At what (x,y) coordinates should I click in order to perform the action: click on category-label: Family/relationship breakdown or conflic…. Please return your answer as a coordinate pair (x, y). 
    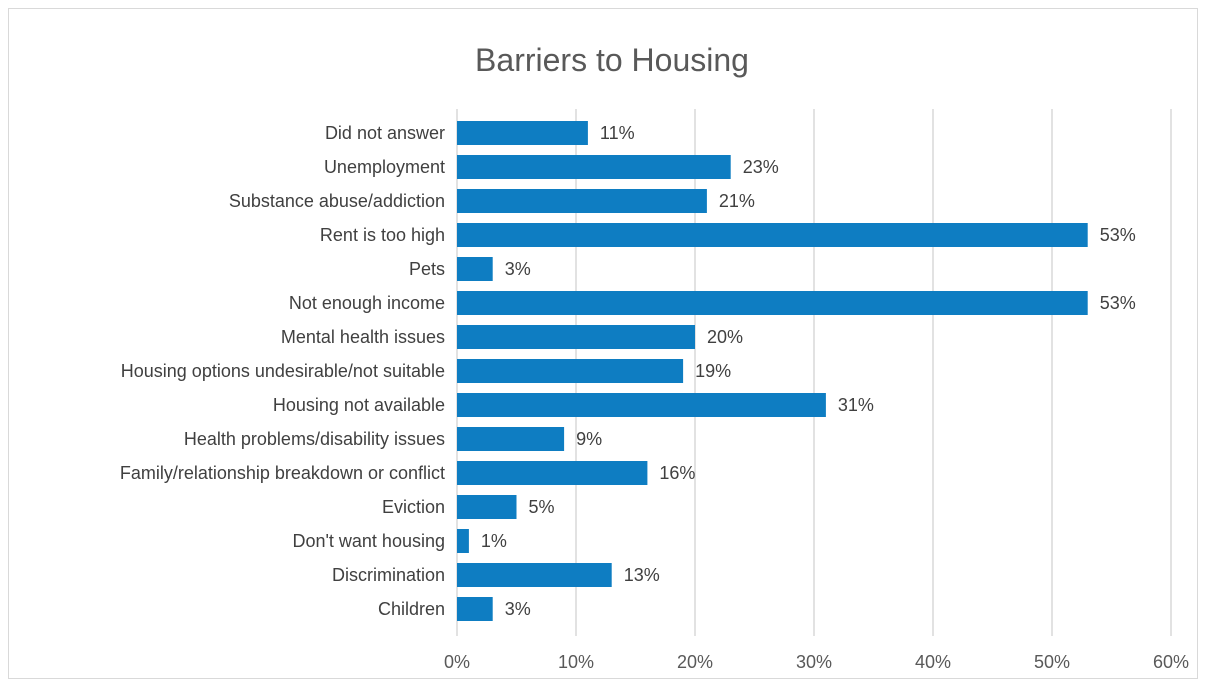
    Looking at the image, I should click on (282, 473).